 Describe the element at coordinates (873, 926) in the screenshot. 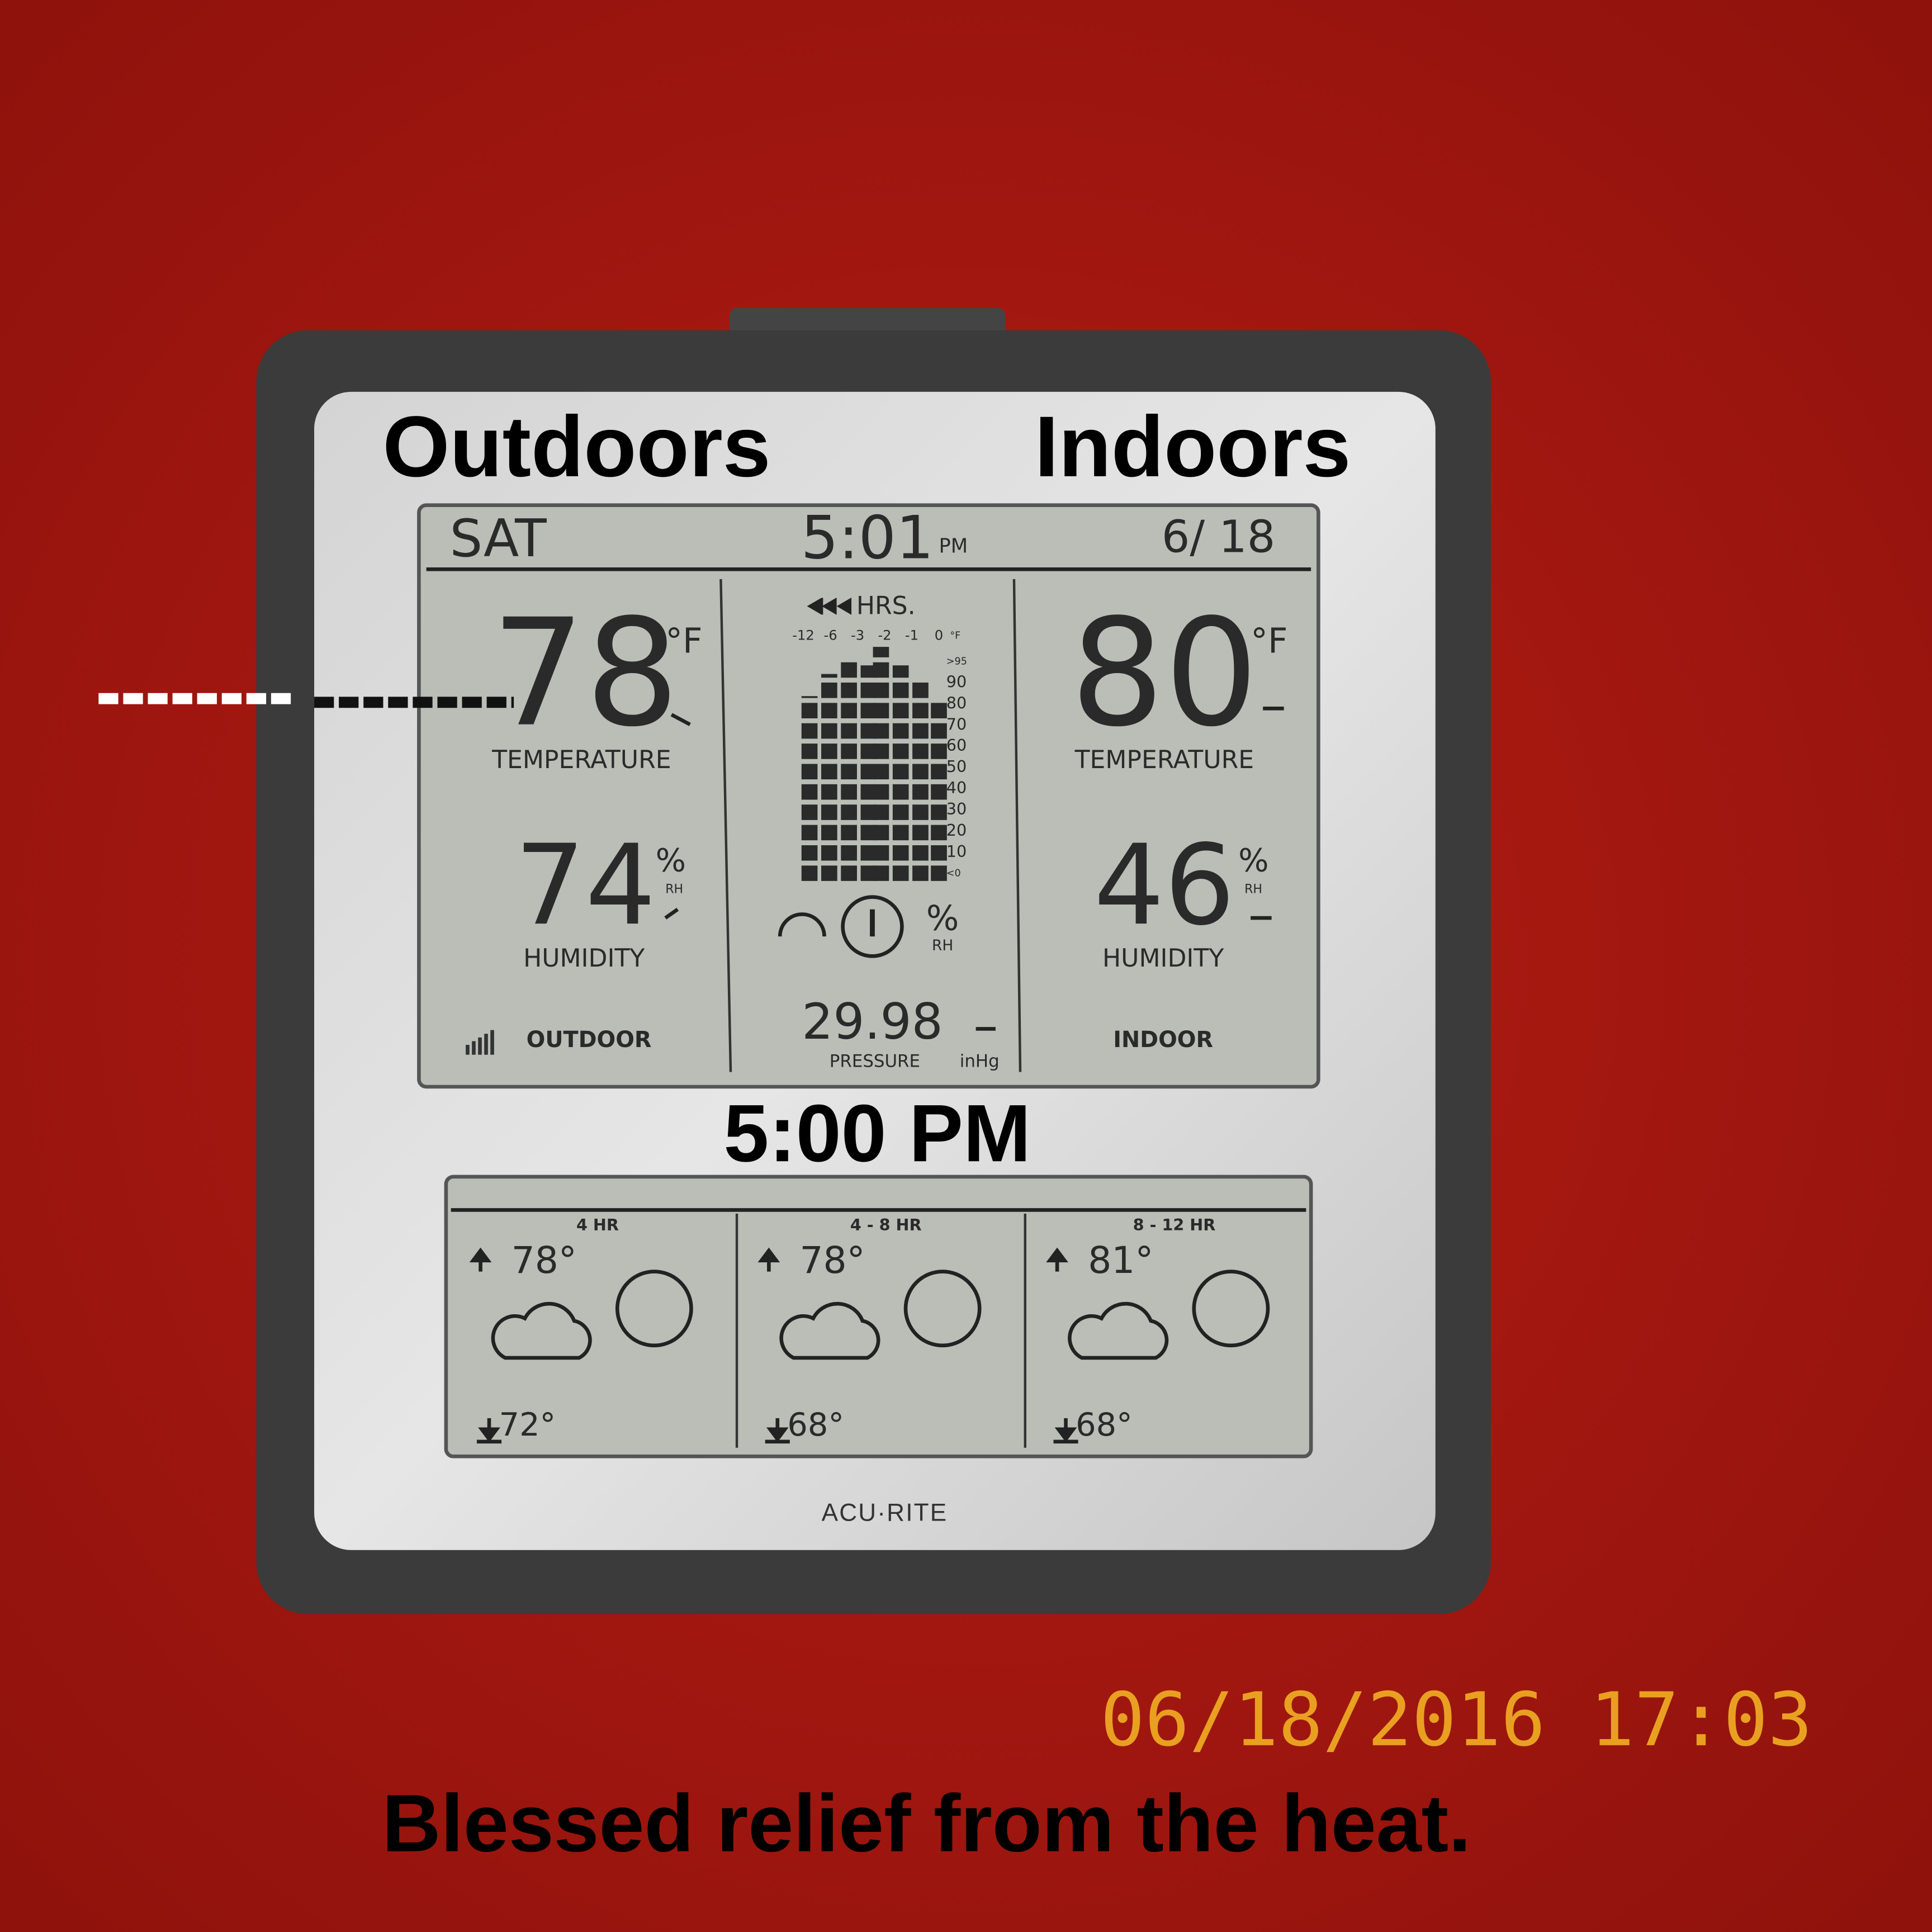

I see `thermometer-icon` at that location.